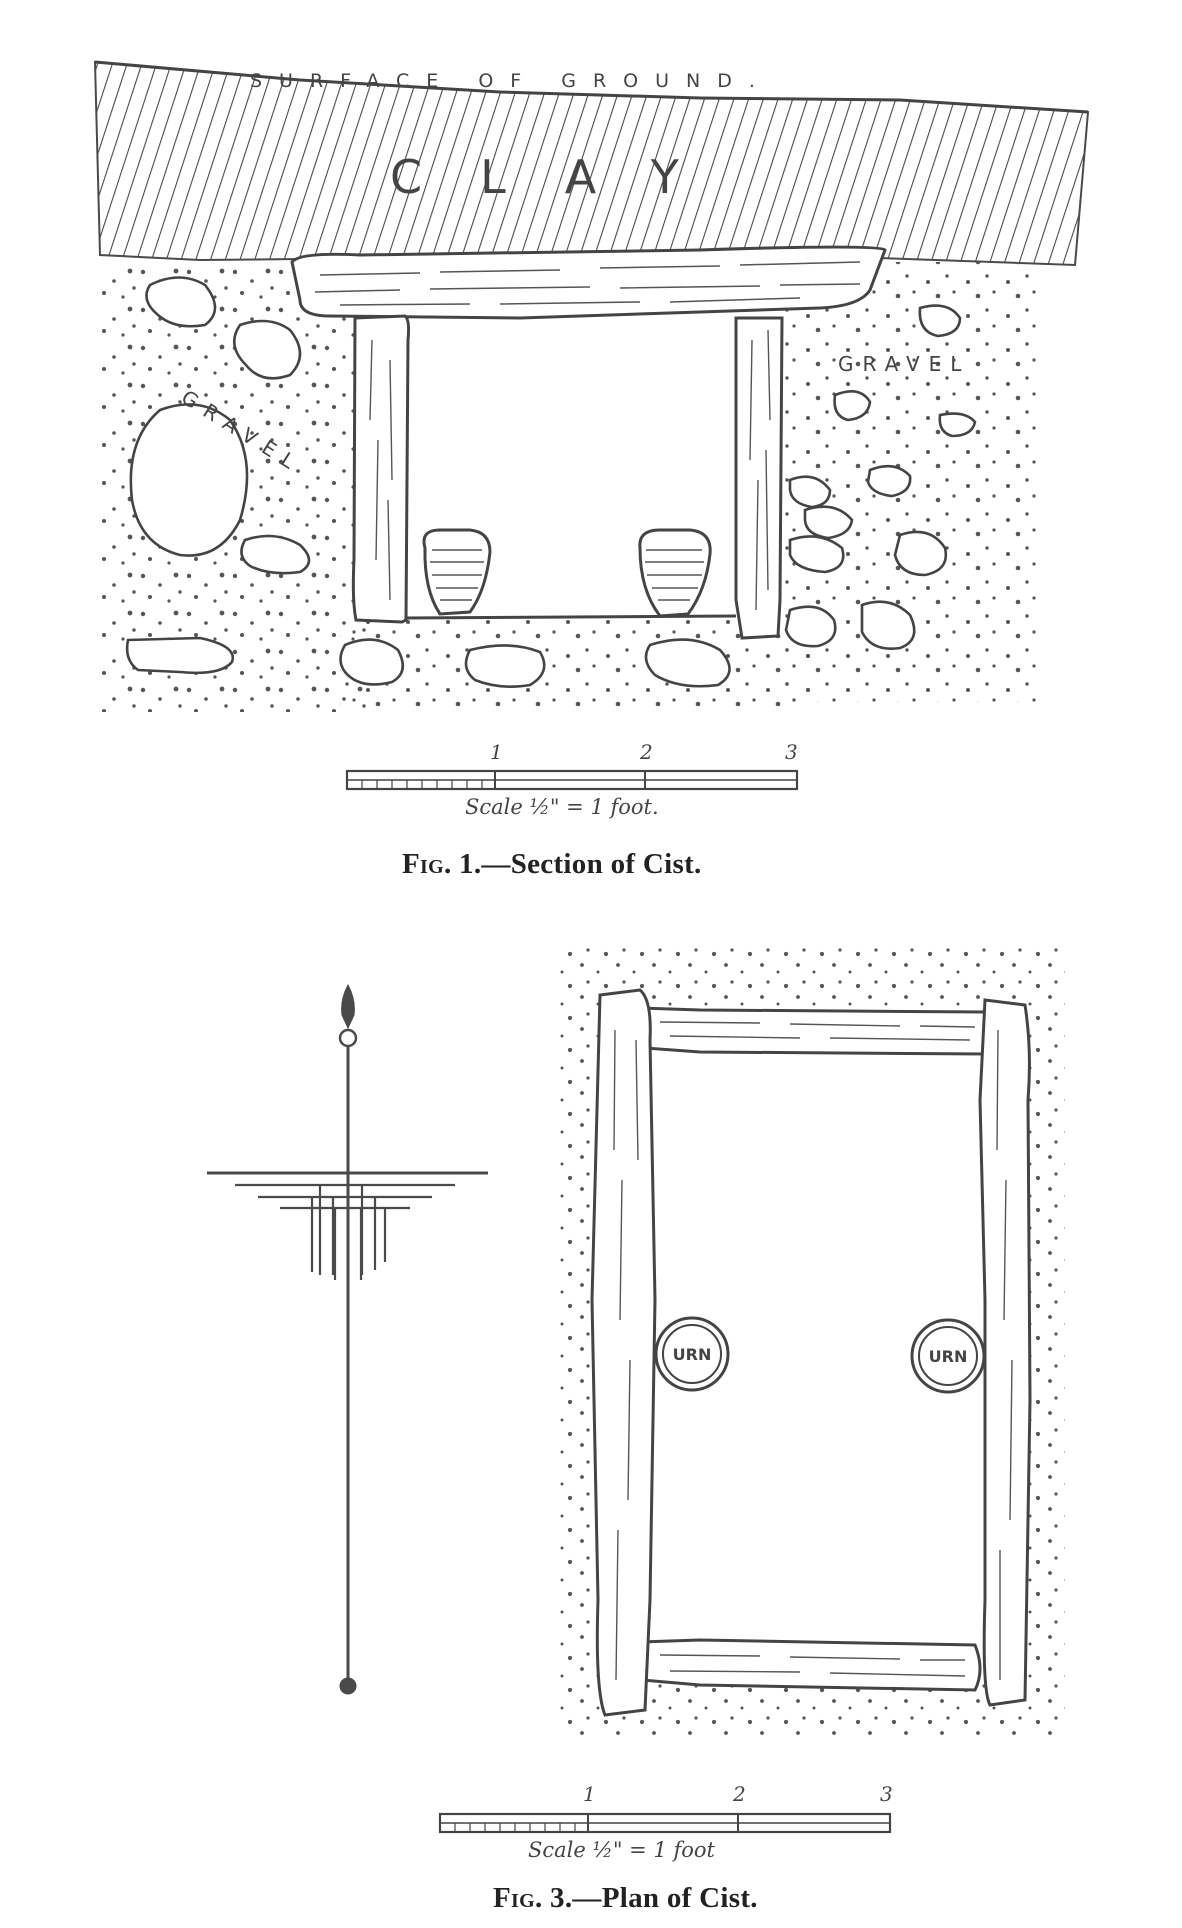  I want to click on right-slab-grain, so click(760, 470).